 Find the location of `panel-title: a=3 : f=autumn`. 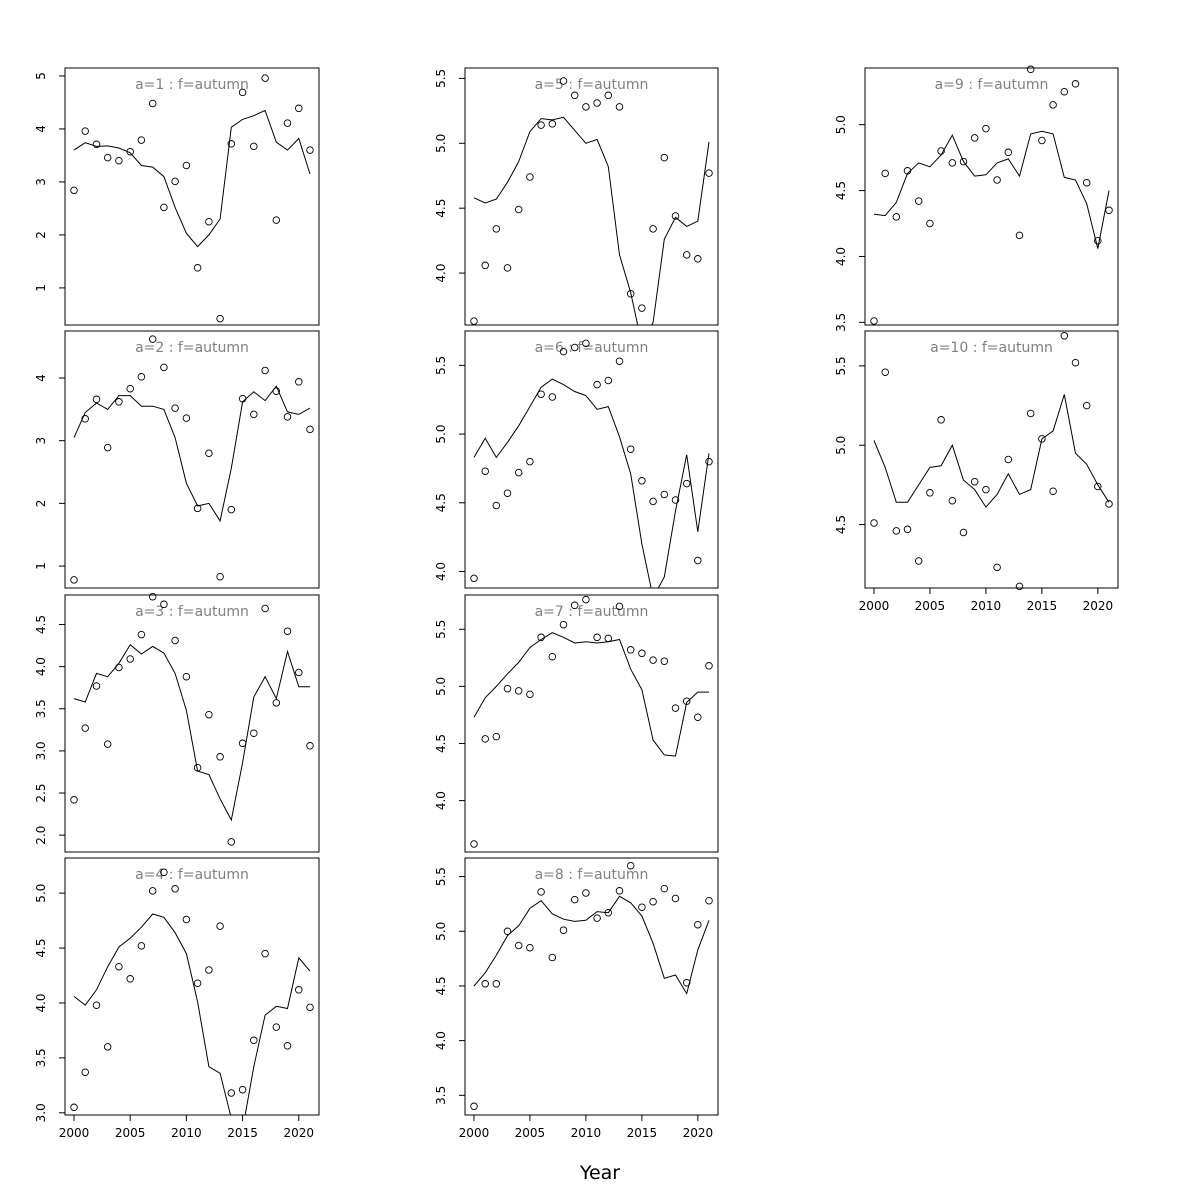

panel-title: a=3 : f=autumn is located at coordinates (192, 612).